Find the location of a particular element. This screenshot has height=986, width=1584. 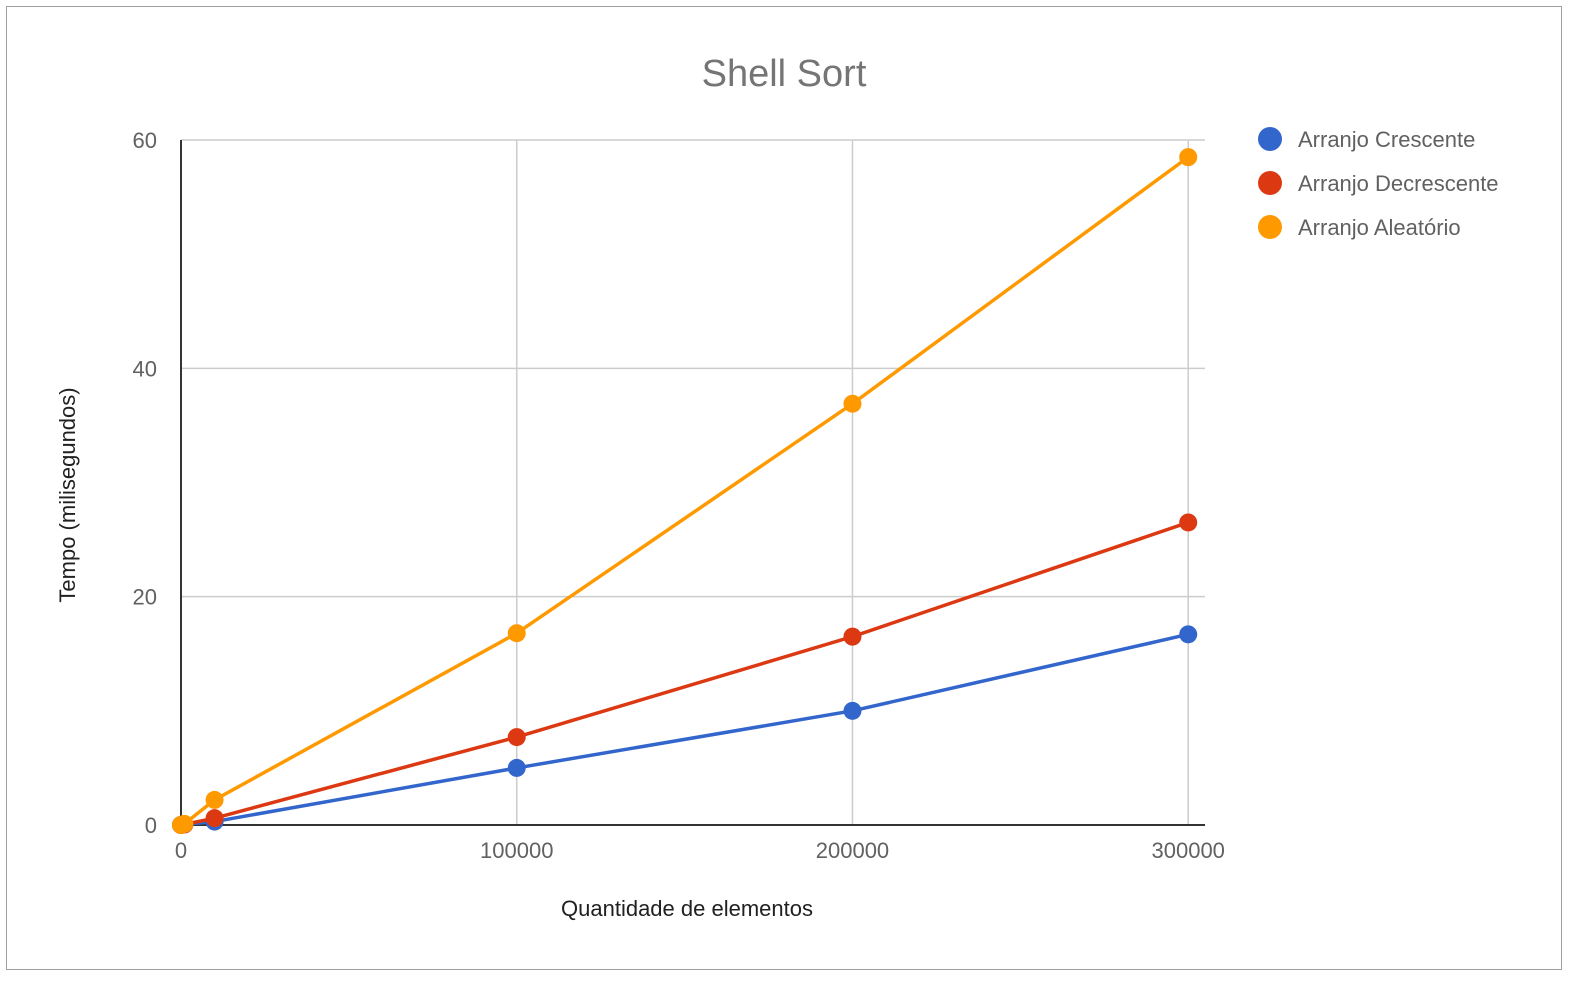

x-tick-label: 0 is located at coordinates (181, 850).